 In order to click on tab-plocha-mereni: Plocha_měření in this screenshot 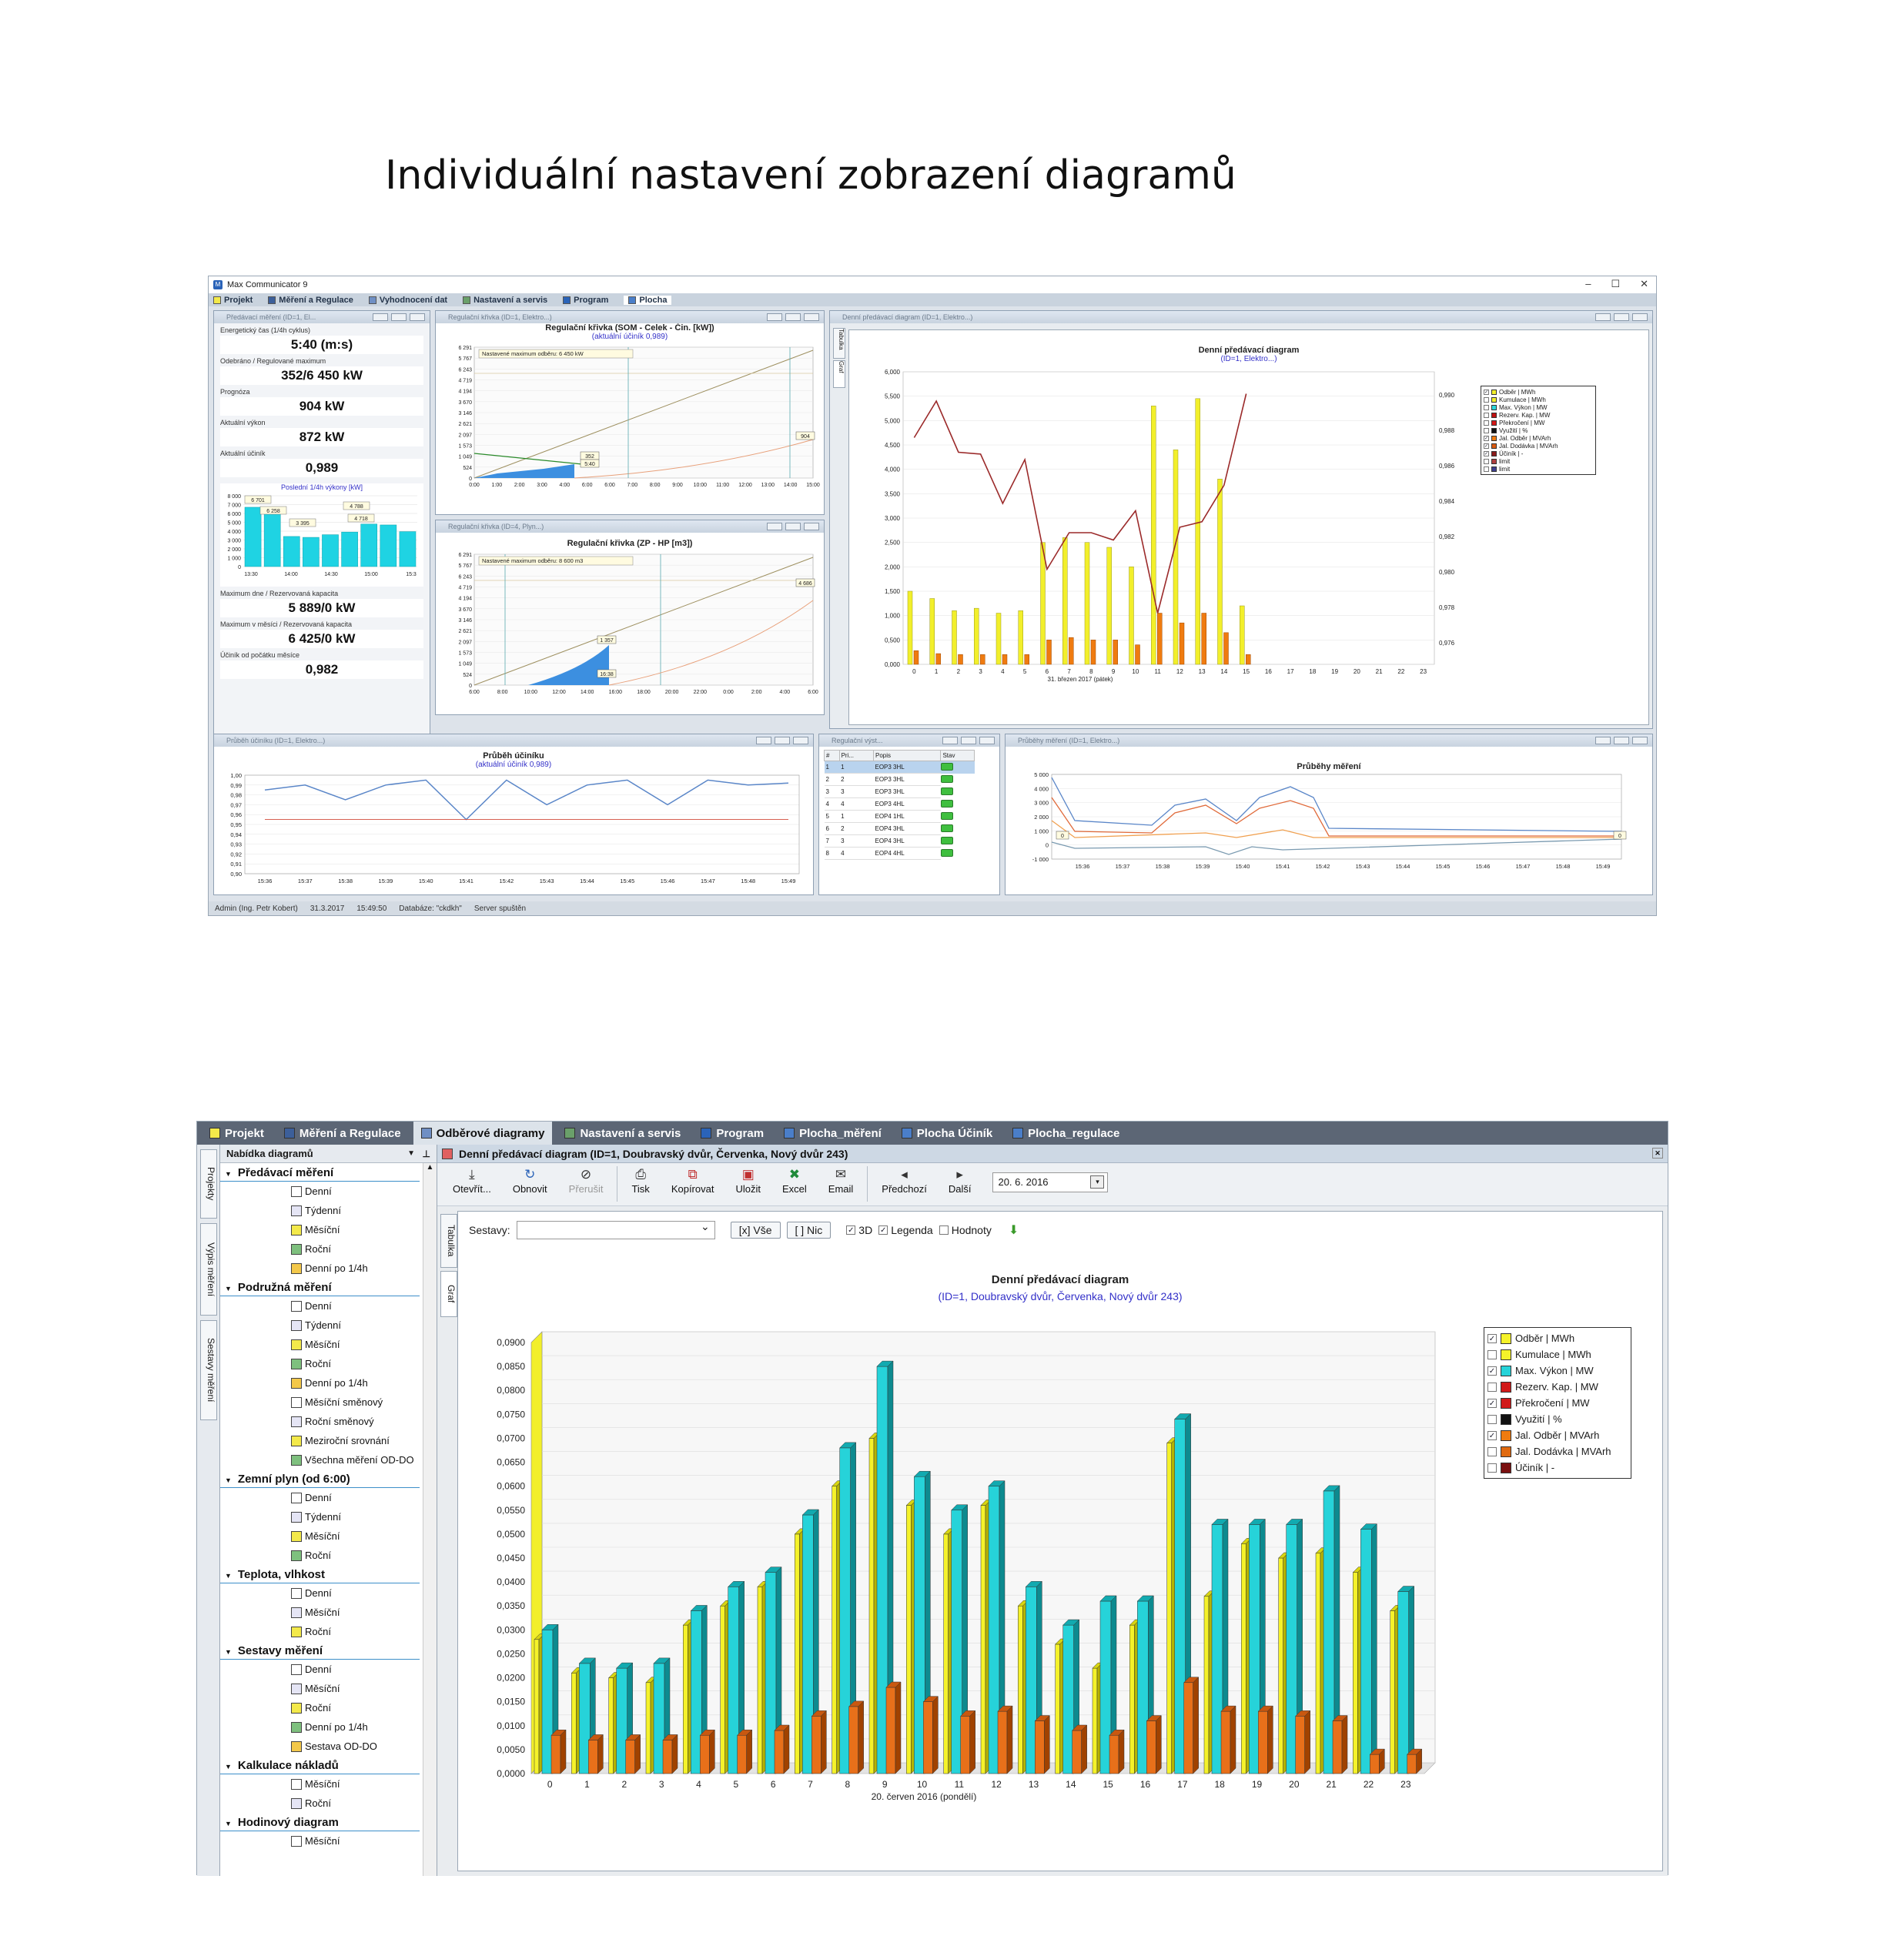, I will do `click(832, 1133)`.